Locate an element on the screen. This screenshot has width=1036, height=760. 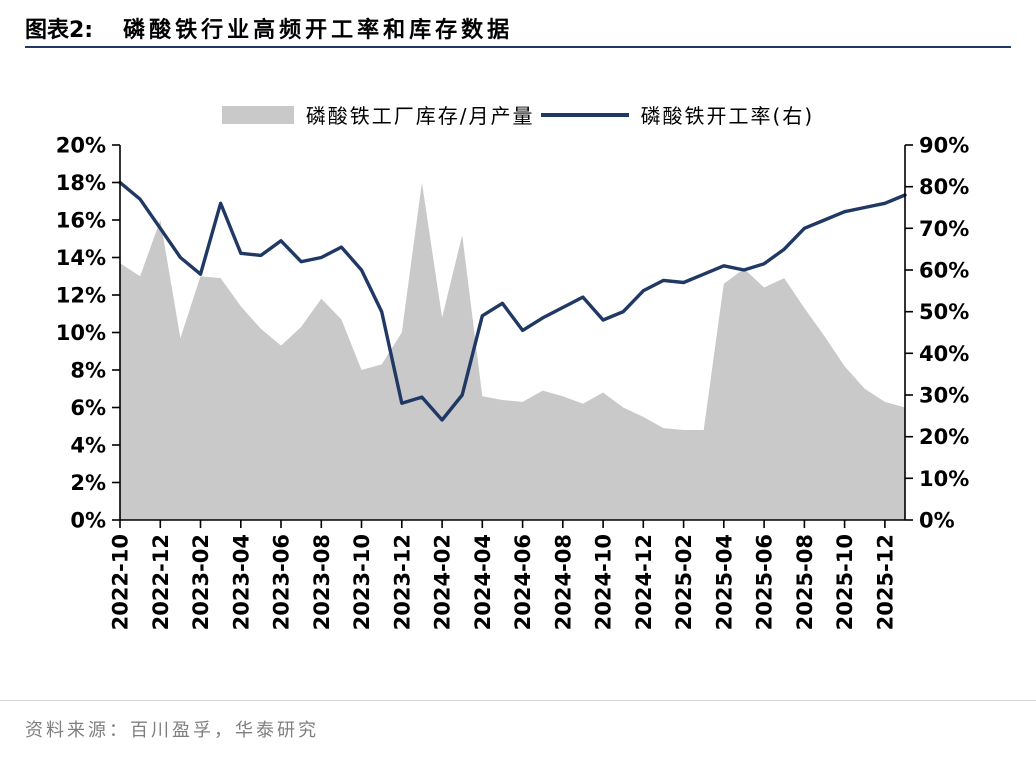
title-divider is located at coordinates (518, 47).